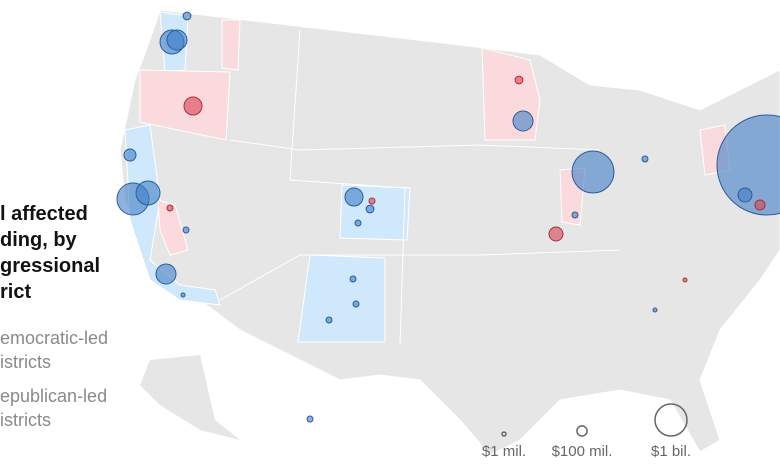  What do you see at coordinates (57, 310) in the screenshot?
I see `legend-backdrop` at bounding box center [57, 310].